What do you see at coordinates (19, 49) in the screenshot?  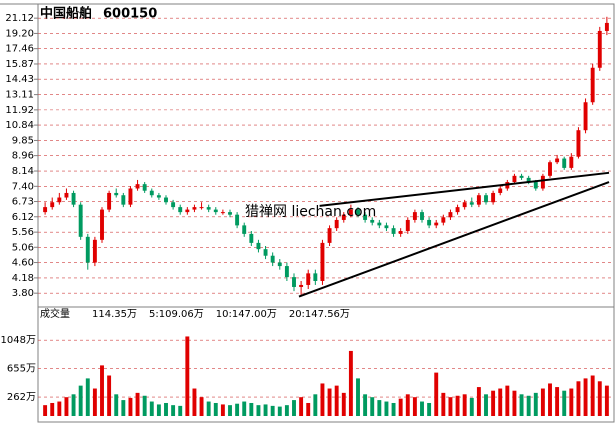 I see `y-tick-label: 17.46` at bounding box center [19, 49].